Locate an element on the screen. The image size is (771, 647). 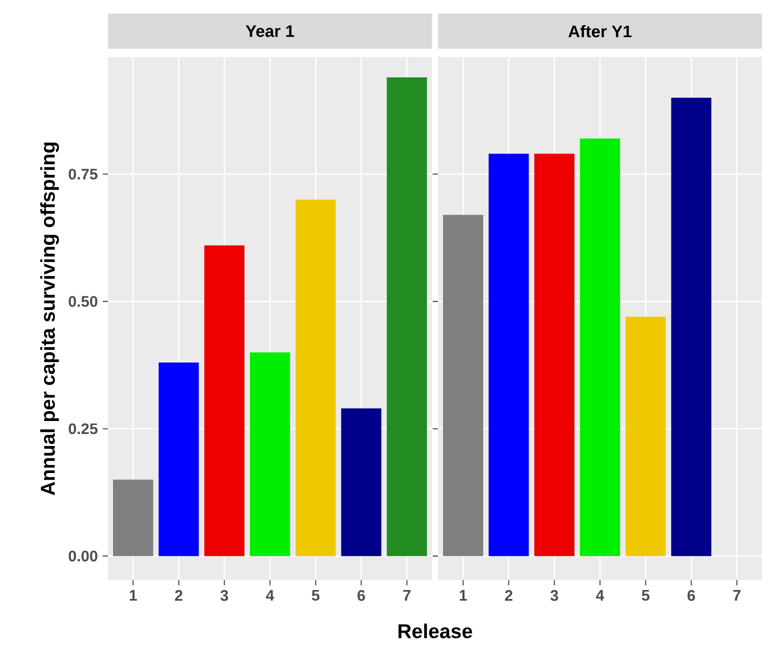
chart-title: After Y1 is located at coordinates (600, 31).